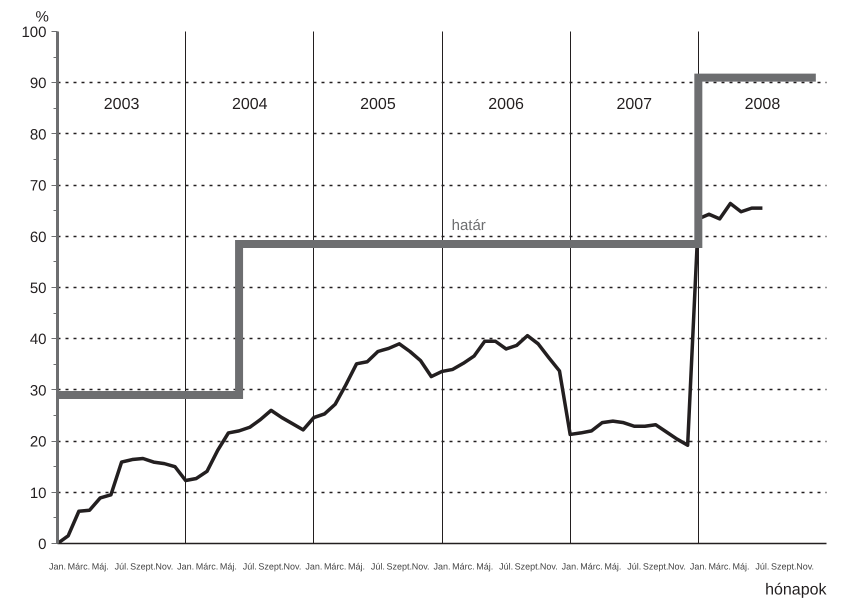  I want to click on series-label: határ, so click(469, 225).